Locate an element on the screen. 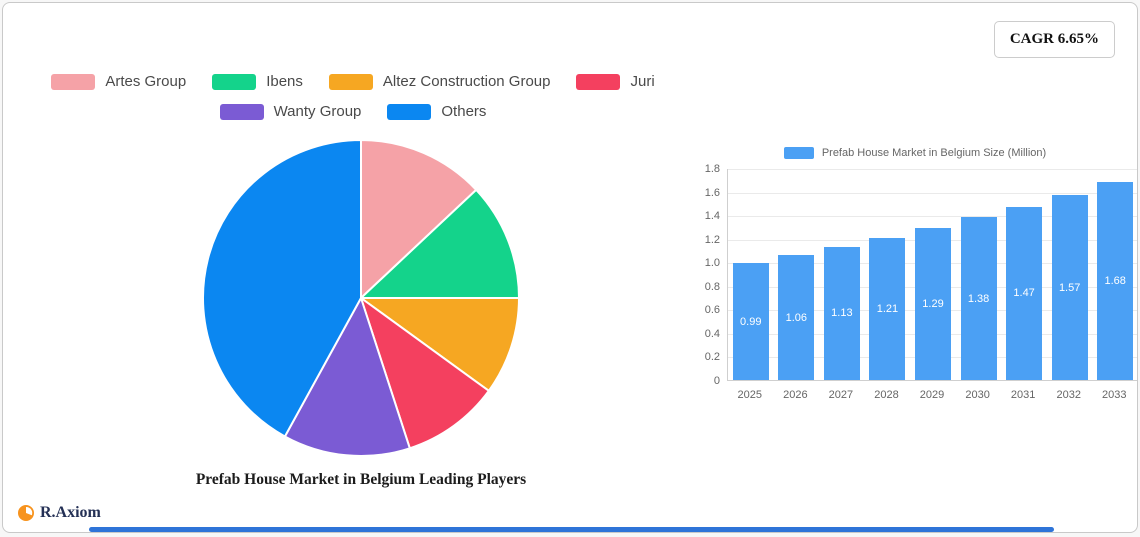 The image size is (1140, 537). bar-value-label: 0.99 is located at coordinates (751, 321).